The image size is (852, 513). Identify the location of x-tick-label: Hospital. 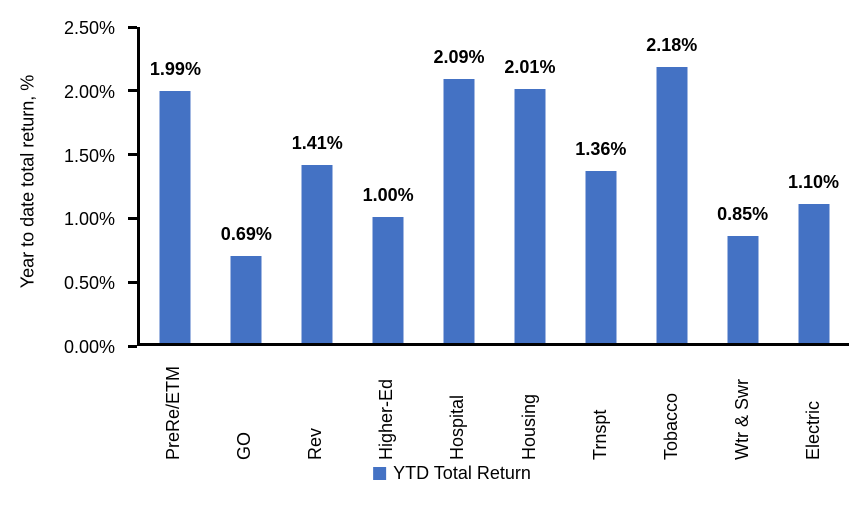
(457, 427).